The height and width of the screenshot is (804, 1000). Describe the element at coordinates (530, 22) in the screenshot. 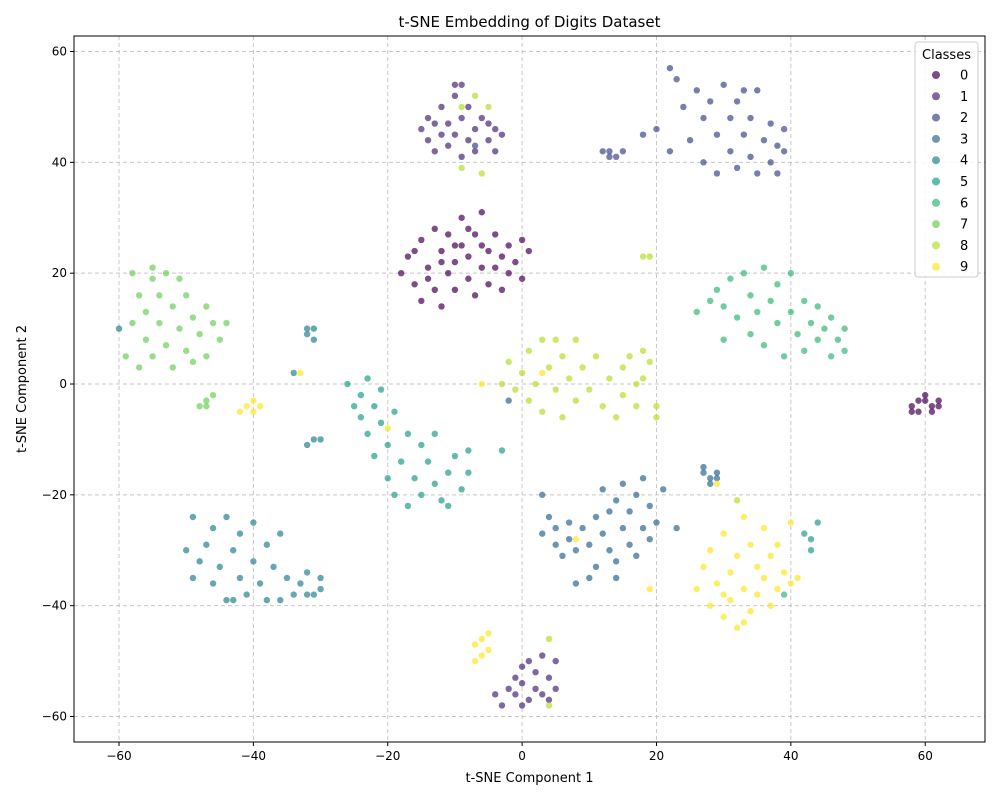

I see `chart-title: t-SNE Embedding of Digits Dataset` at that location.